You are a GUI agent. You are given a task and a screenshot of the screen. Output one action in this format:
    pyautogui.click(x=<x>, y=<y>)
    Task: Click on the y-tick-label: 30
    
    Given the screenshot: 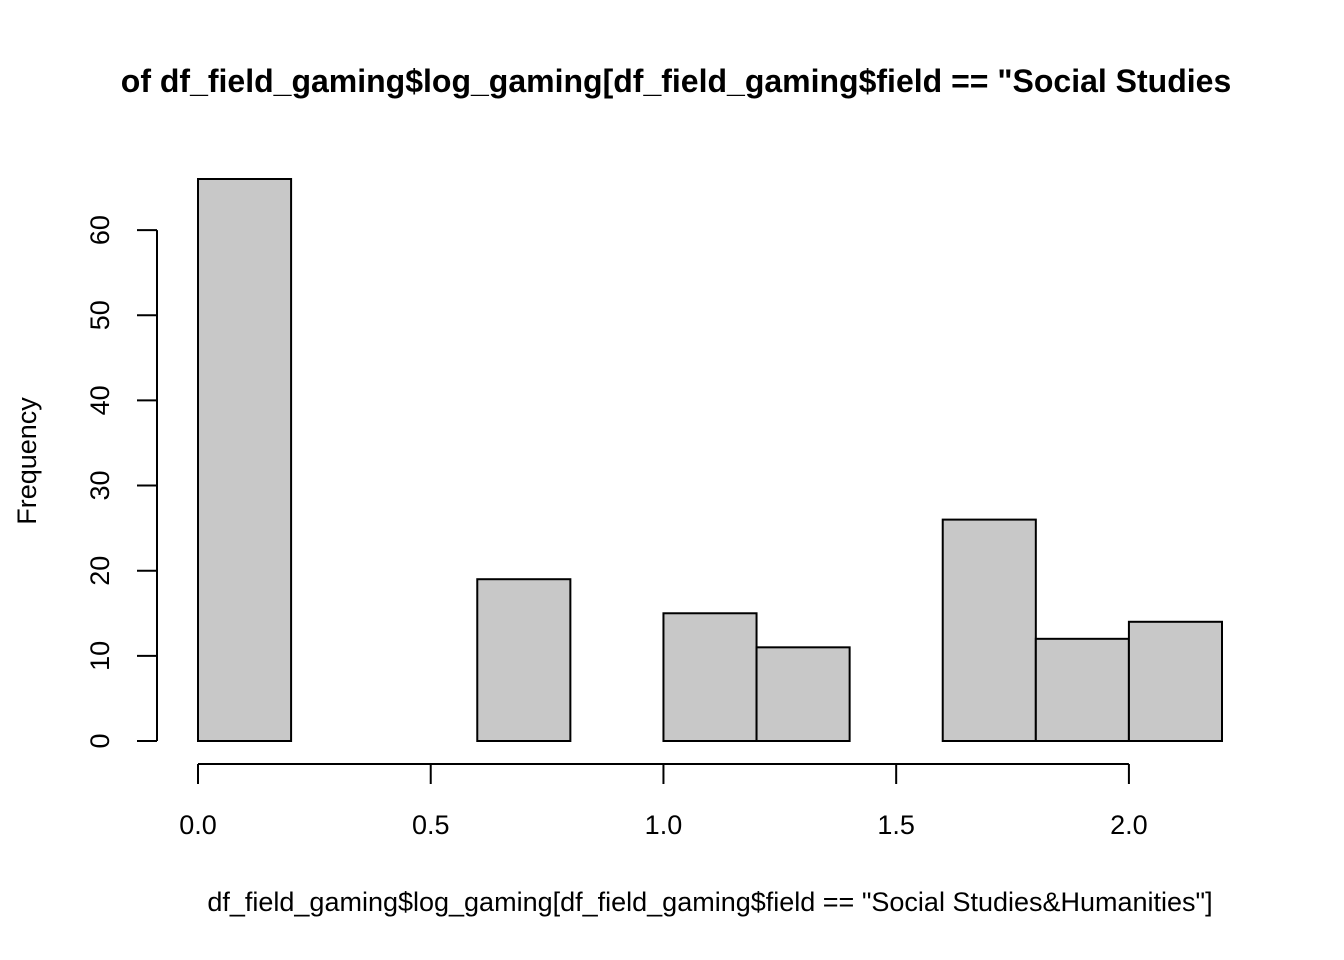 What is the action you would take?
    pyautogui.click(x=100, y=486)
    